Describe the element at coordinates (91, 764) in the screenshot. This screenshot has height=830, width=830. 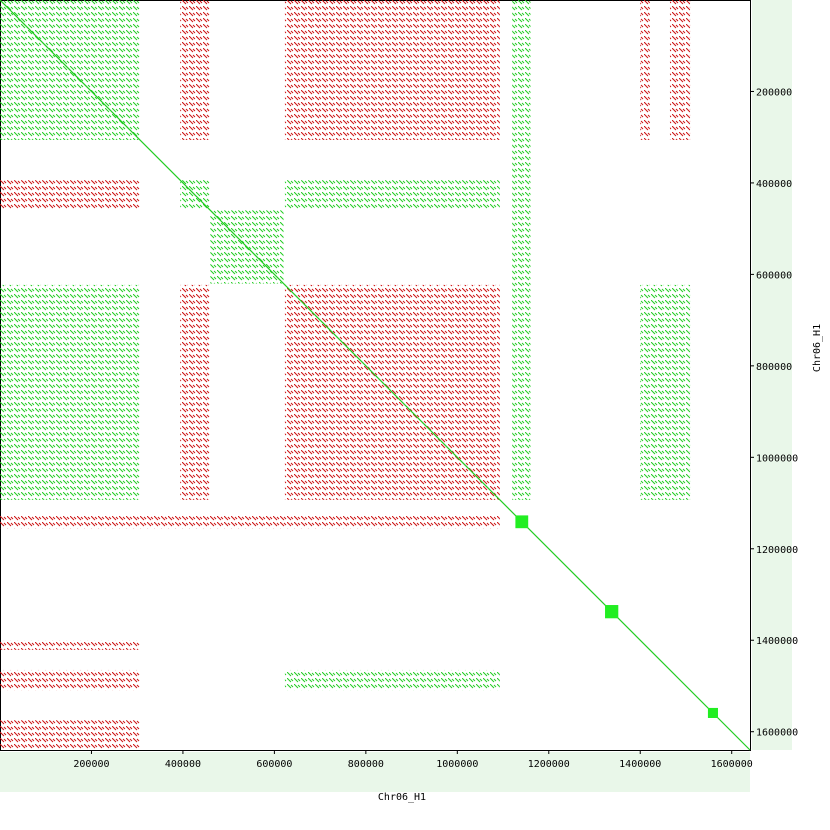
I see `x-tick-label: 200000` at that location.